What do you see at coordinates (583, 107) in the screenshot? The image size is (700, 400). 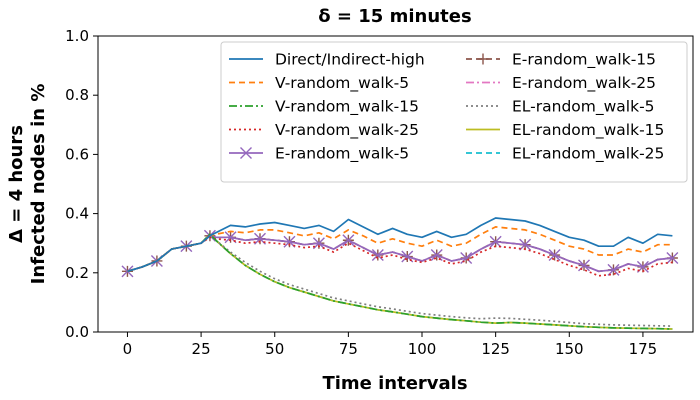 I see `legend-label: EL-random_walk-5` at bounding box center [583, 107].